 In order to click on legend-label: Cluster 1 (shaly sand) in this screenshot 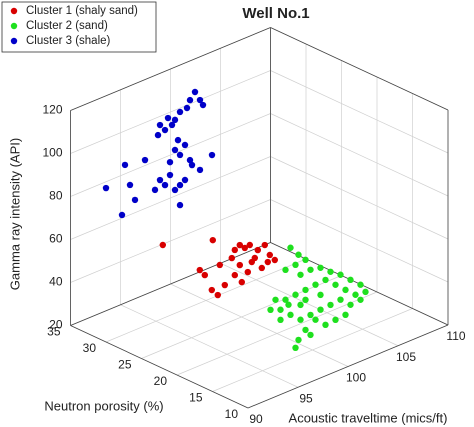, I will do `click(82, 11)`.